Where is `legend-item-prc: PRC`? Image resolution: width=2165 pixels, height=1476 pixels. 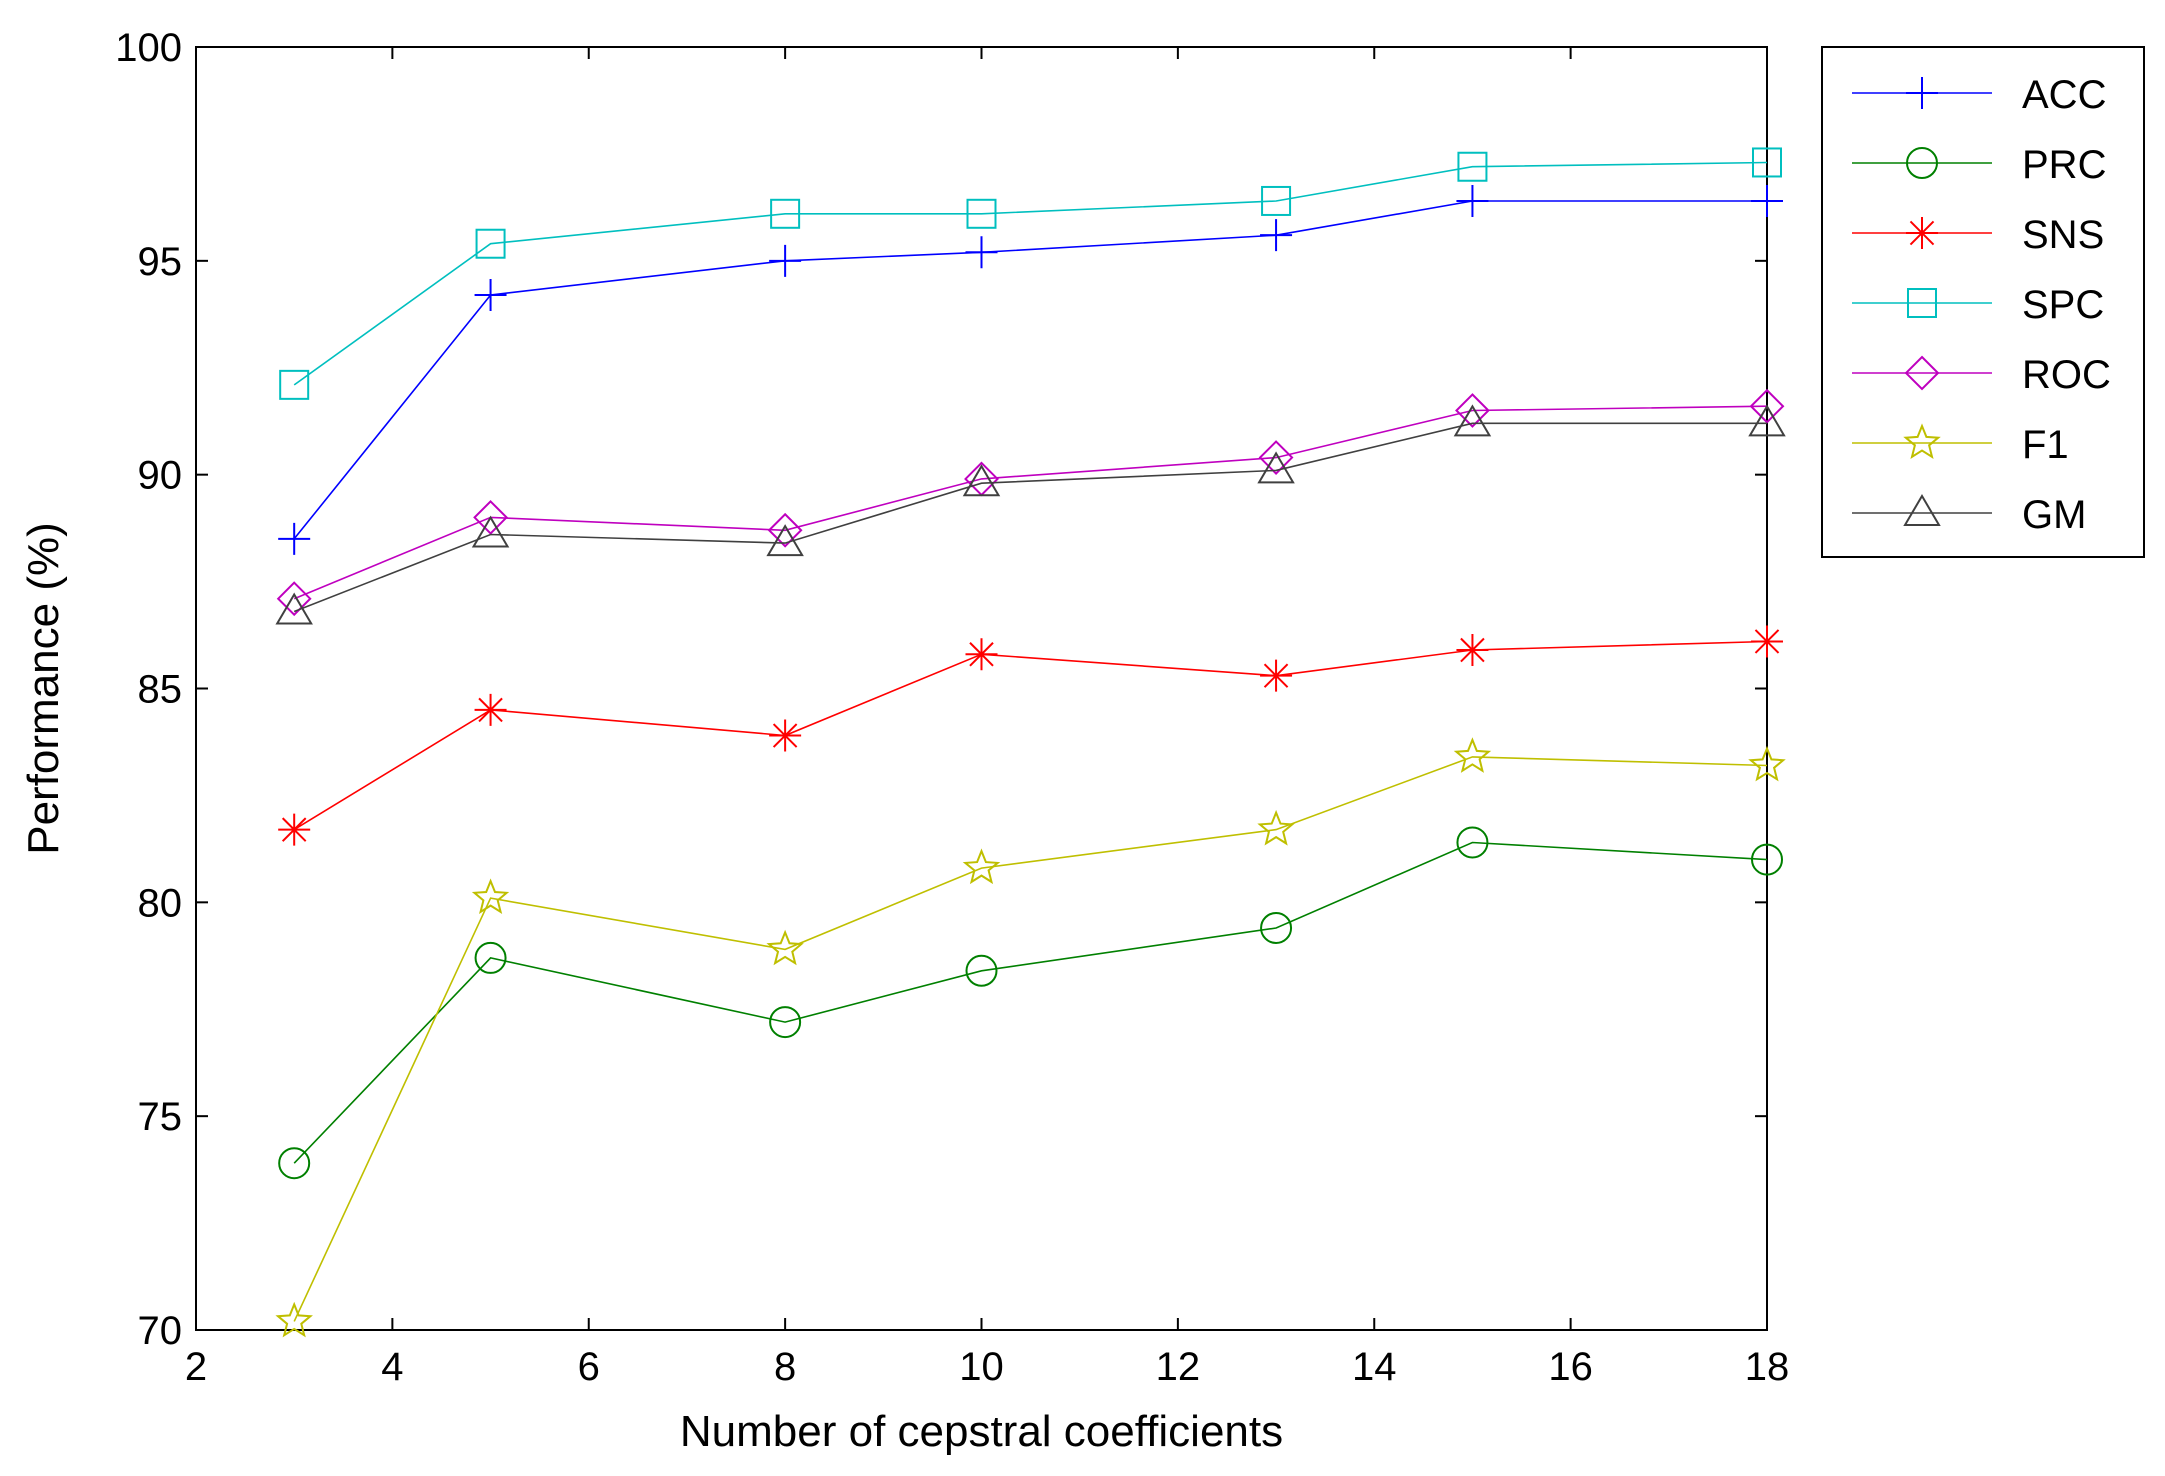 legend-item-prc: PRC is located at coordinates (1979, 165).